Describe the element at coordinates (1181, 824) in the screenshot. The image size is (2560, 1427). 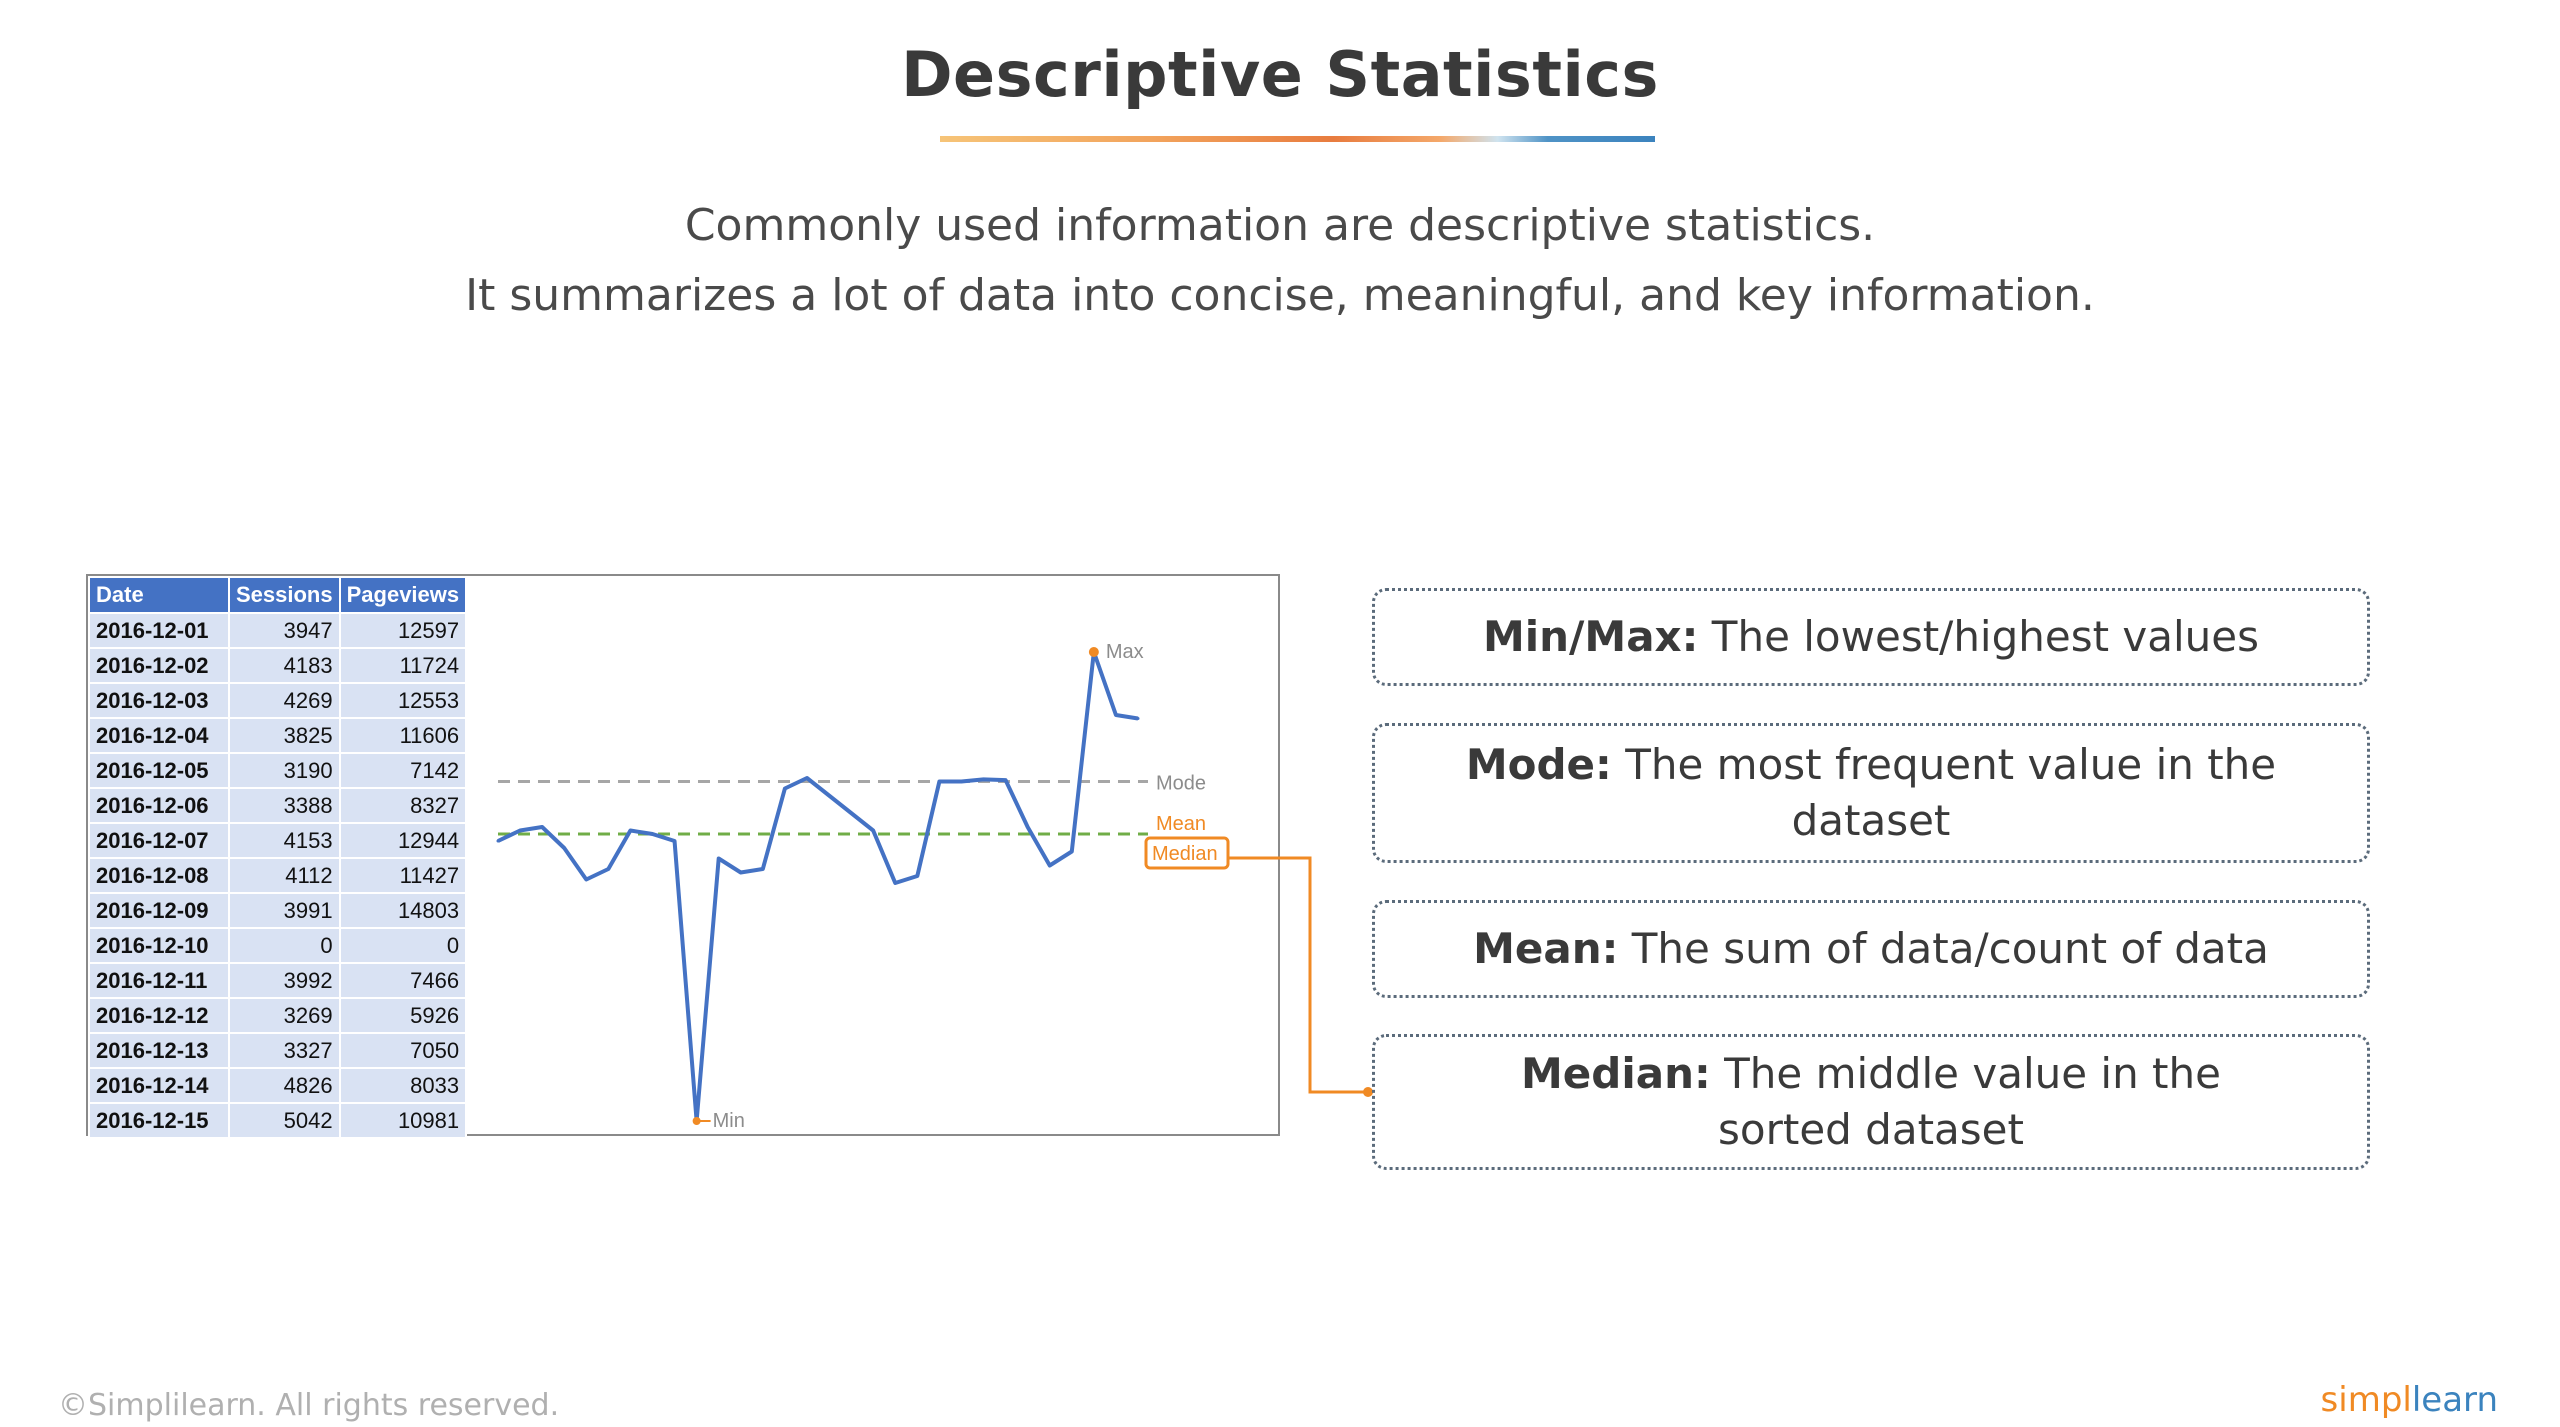
I see `mean-label: Mean` at that location.